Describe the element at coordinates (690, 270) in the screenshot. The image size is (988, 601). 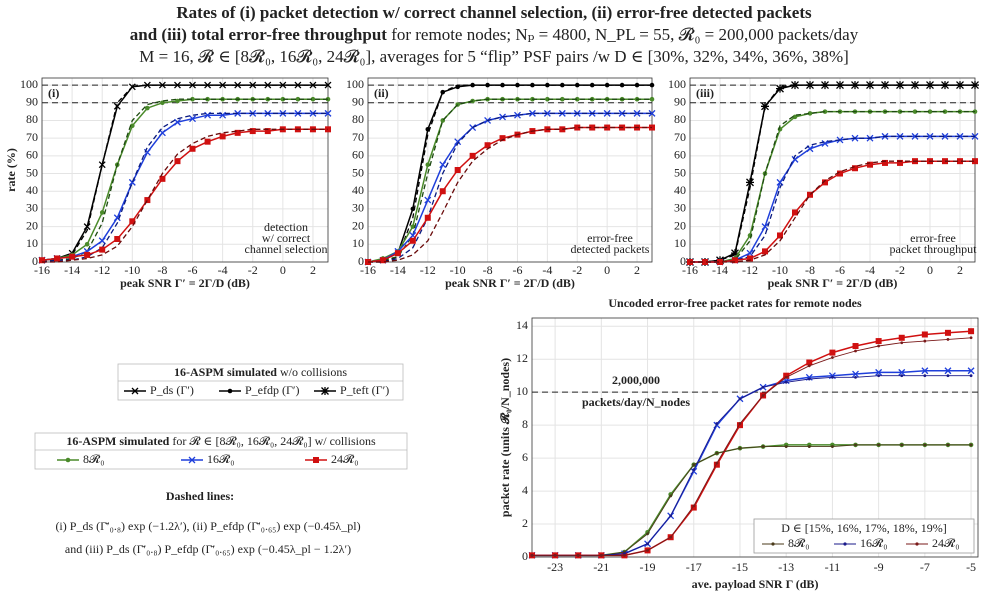
I see `x-tick-label: -16` at that location.